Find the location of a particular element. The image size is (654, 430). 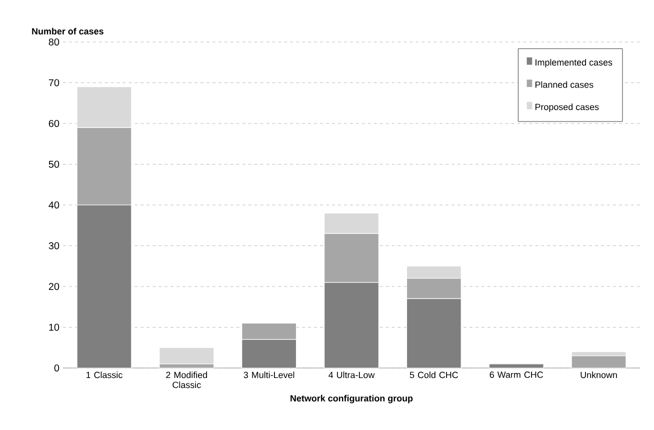

y-tick-label: 10 is located at coordinates (54, 327).